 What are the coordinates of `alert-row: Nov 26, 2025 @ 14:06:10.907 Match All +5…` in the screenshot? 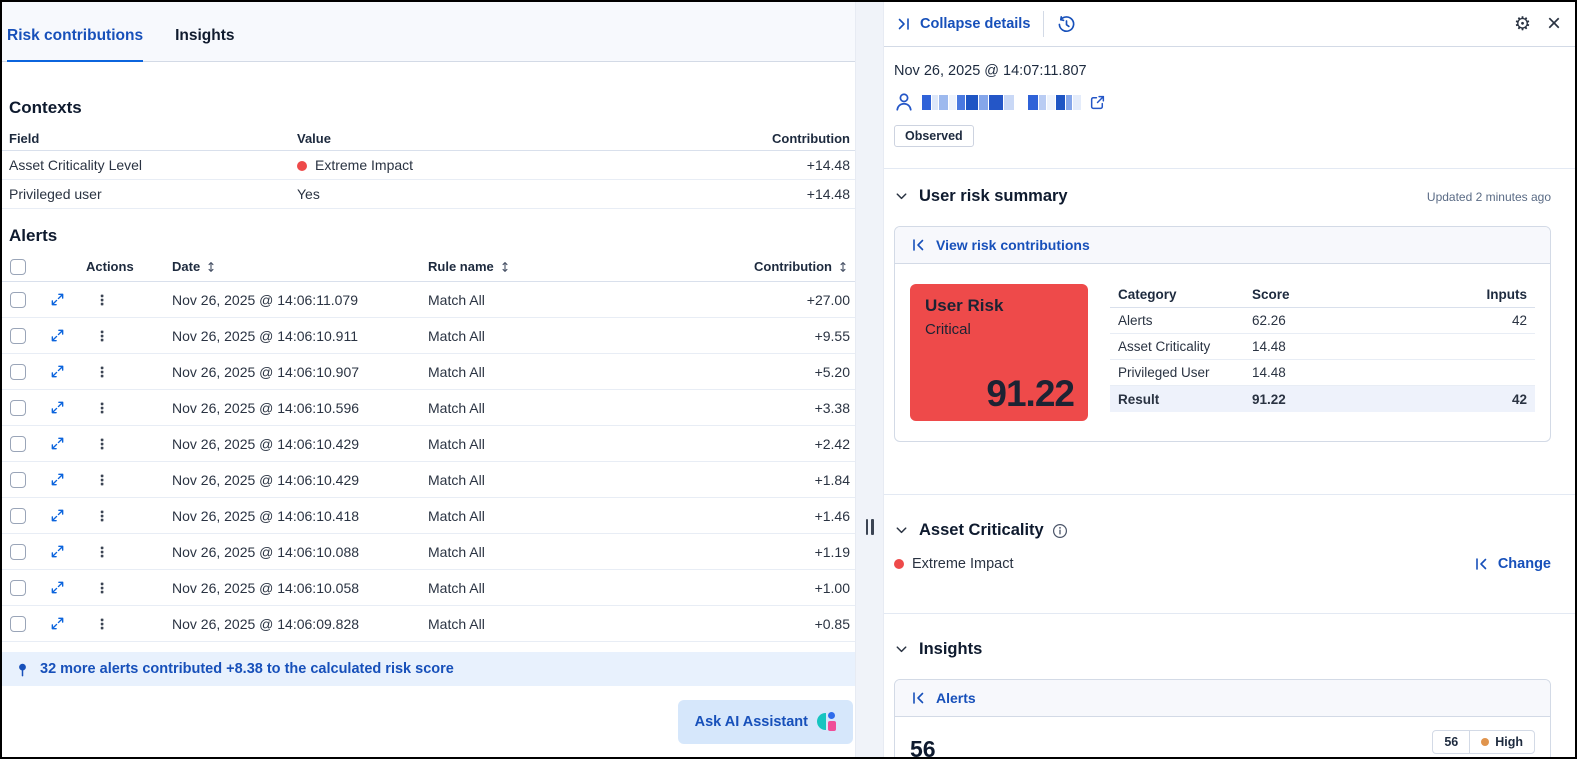 It's located at (428, 372).